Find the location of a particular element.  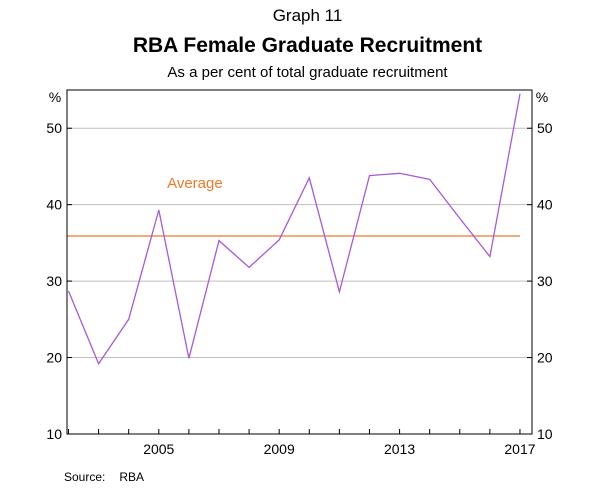

y-tick-label-right: 10 is located at coordinates (545, 434).